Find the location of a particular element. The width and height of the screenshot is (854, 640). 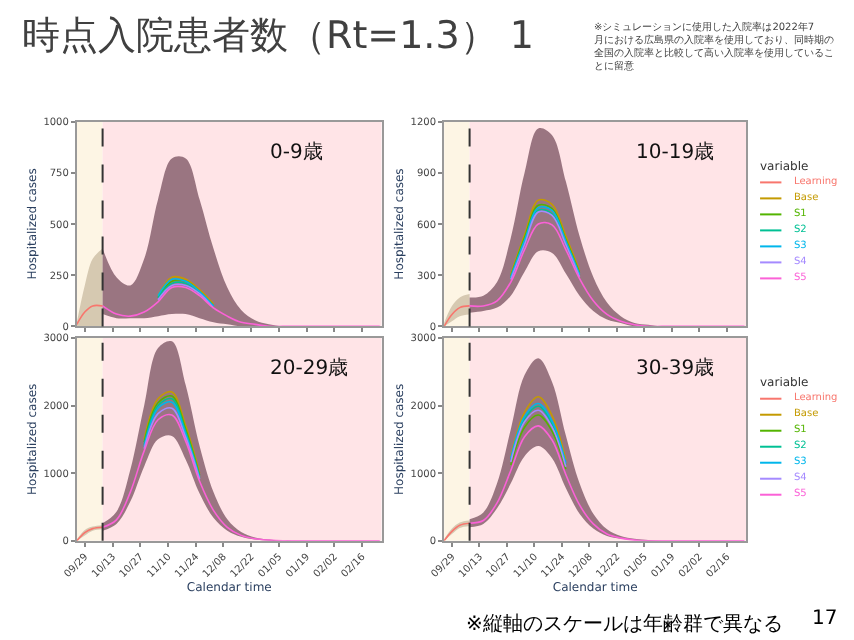

text: 0-9歳 is located at coordinates (296, 152).